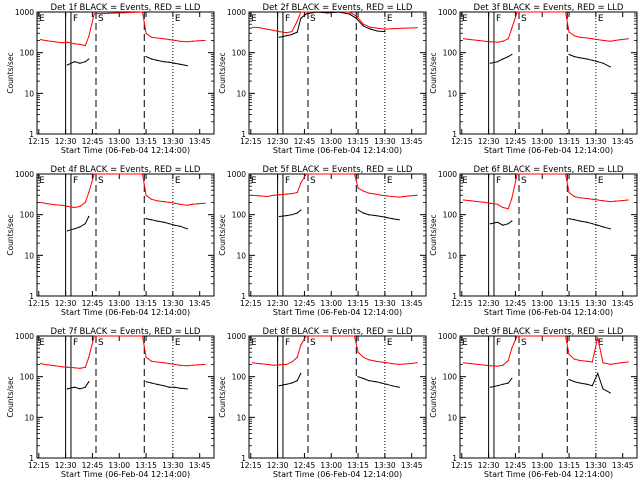 The height and width of the screenshot is (484, 640). What do you see at coordinates (454, 458) in the screenshot?
I see `y-tick-label: 1` at bounding box center [454, 458].